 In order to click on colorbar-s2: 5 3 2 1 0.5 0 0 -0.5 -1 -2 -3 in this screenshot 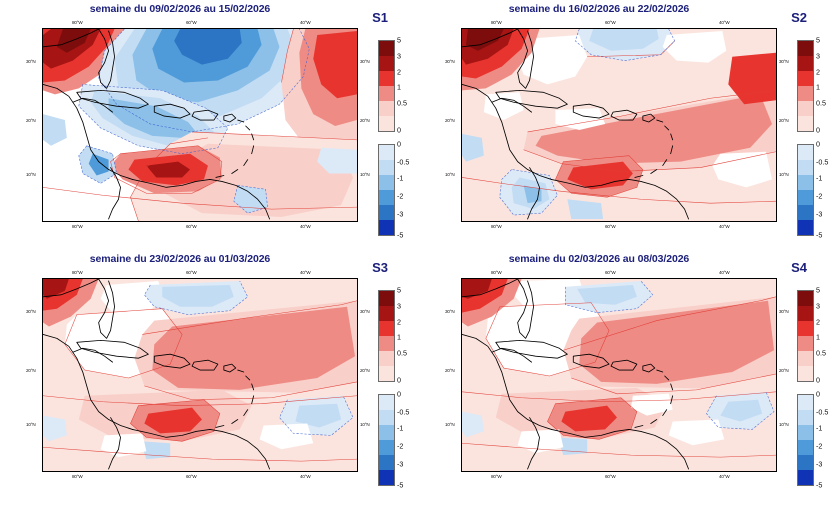, I will do `click(817, 138)`.